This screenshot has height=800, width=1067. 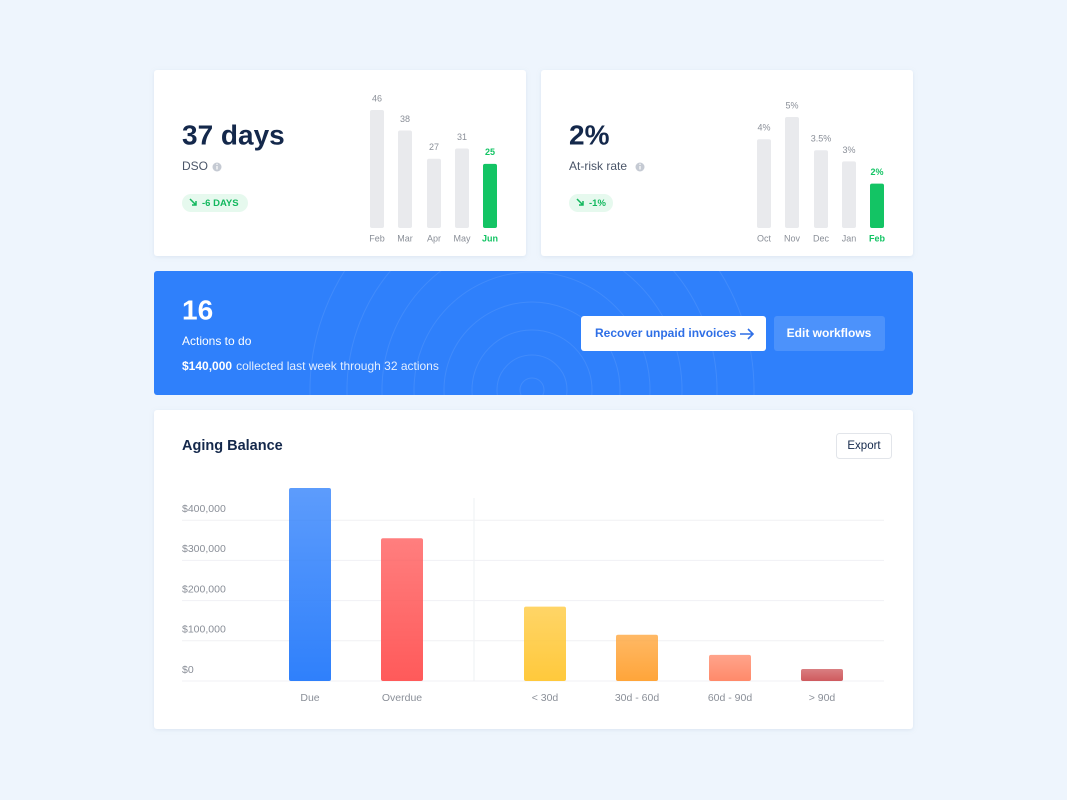 I want to click on x-tick-label: Apr, so click(x=434, y=238).